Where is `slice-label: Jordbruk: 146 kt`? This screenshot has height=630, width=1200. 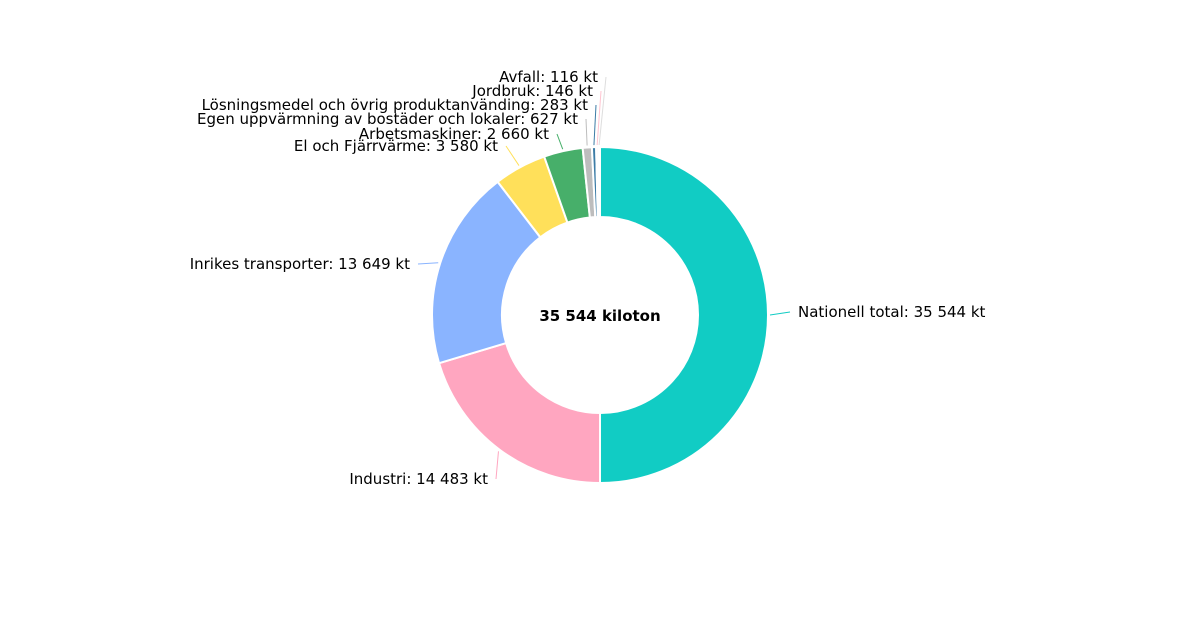
slice-label: Jordbruk: 146 kt is located at coordinates (532, 91).